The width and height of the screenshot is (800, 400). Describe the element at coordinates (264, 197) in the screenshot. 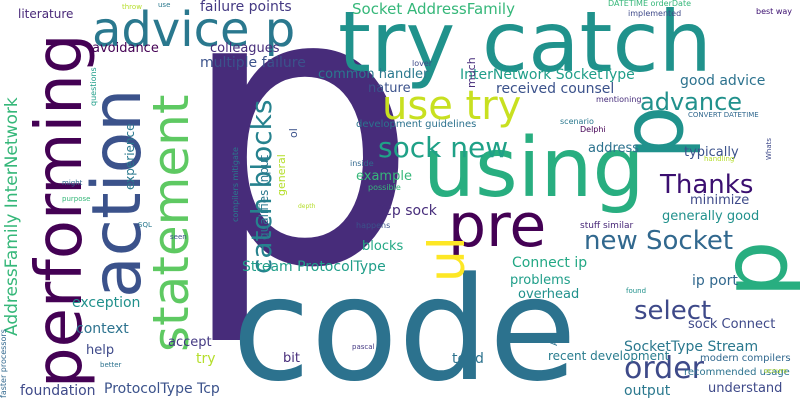

I see `word: qualifies input` at that location.